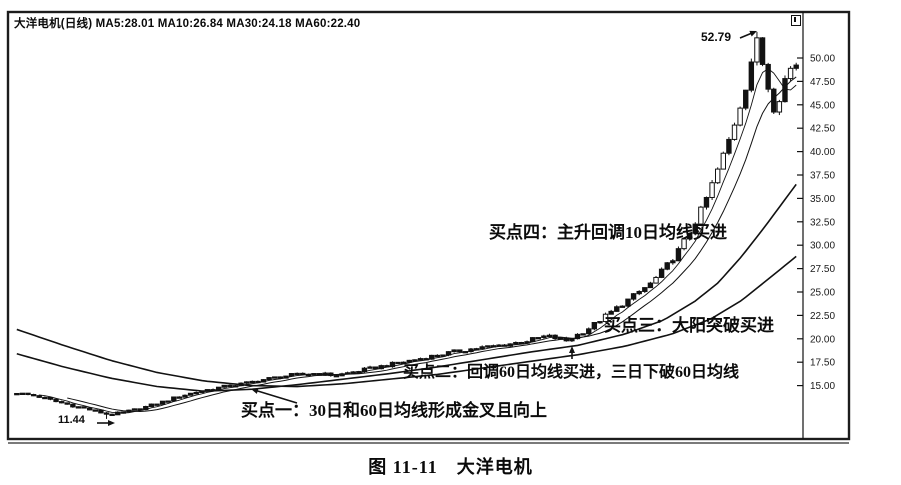  Describe the element at coordinates (822, 82) in the screenshot. I see `y-tick-label: 47.50` at that location.